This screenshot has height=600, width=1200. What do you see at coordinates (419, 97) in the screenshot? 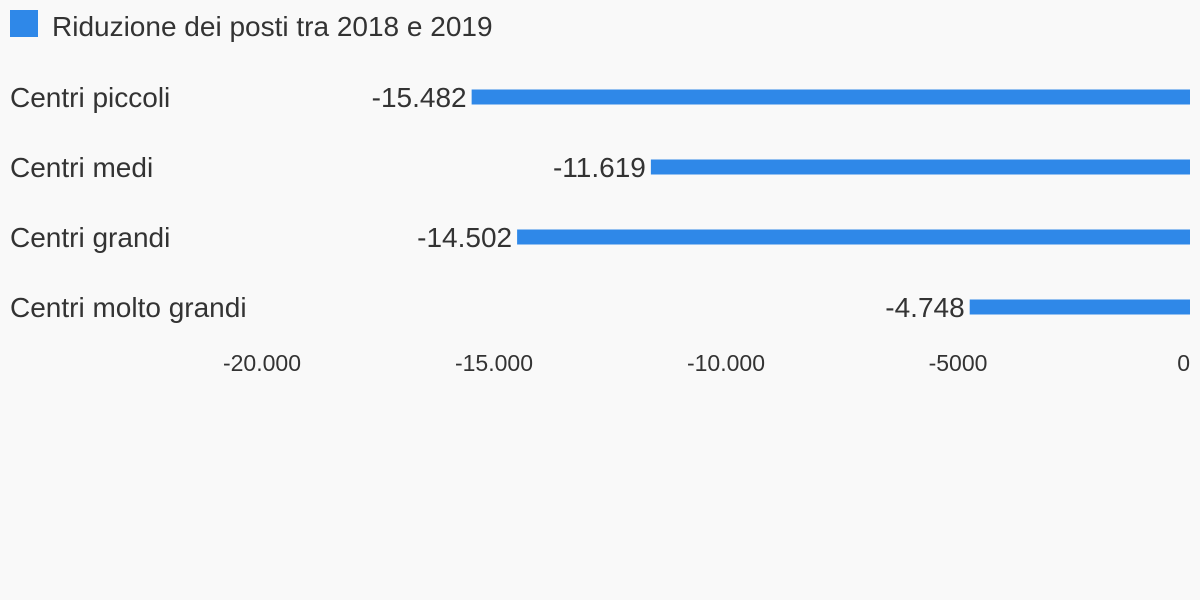
I see `value-label: -15.482` at bounding box center [419, 97].